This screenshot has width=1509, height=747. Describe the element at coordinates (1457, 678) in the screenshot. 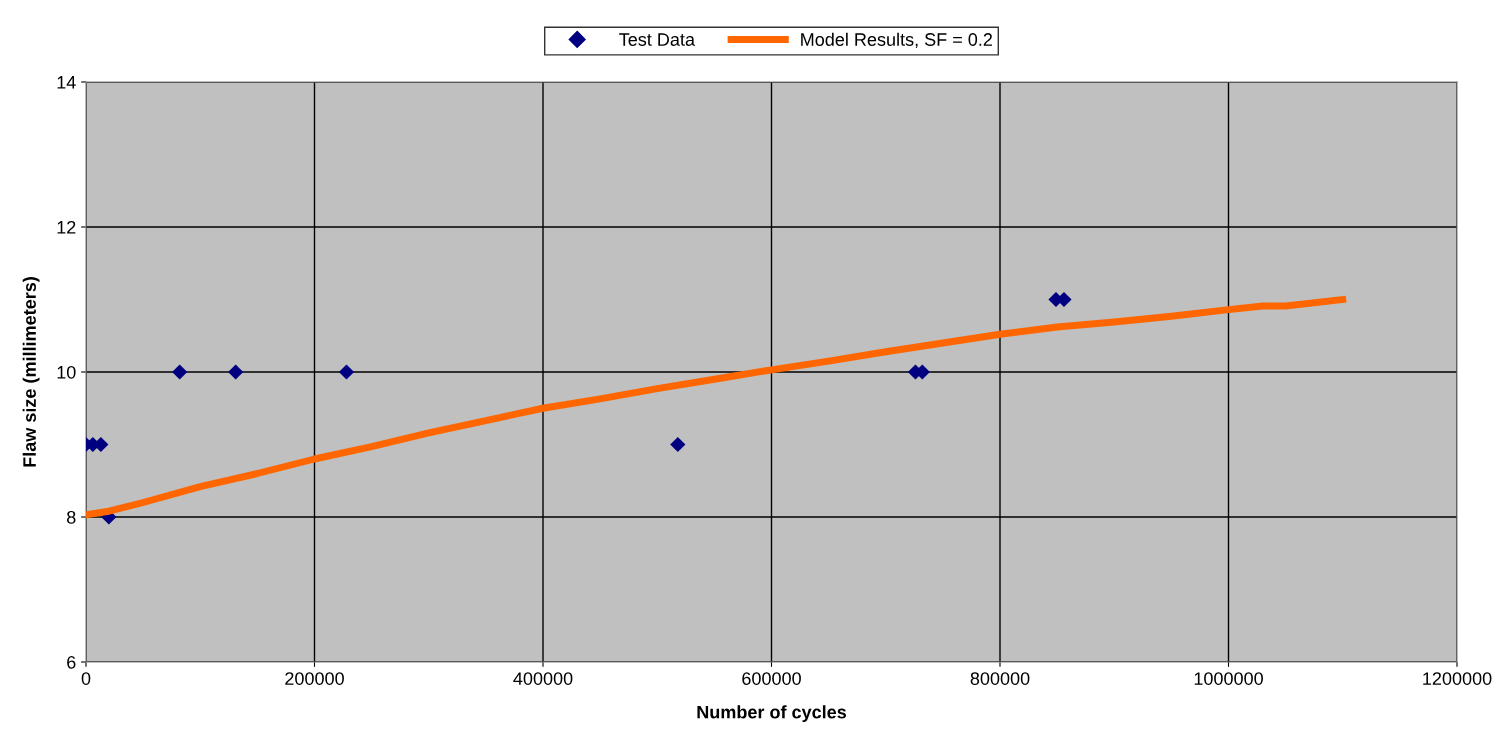

I see `x-tick-label: 1200000` at that location.